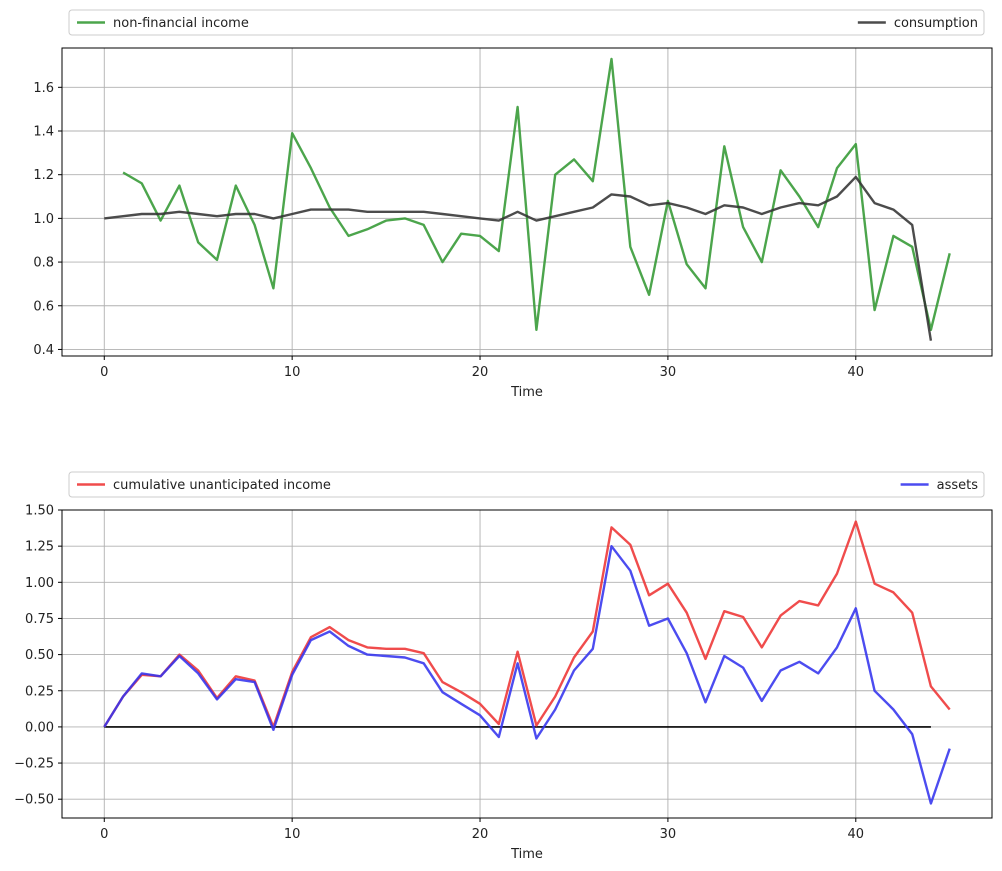 This screenshot has height=871, width=1002. Describe the element at coordinates (39, 511) in the screenshot. I see `y-tick-label: 1.50` at that location.